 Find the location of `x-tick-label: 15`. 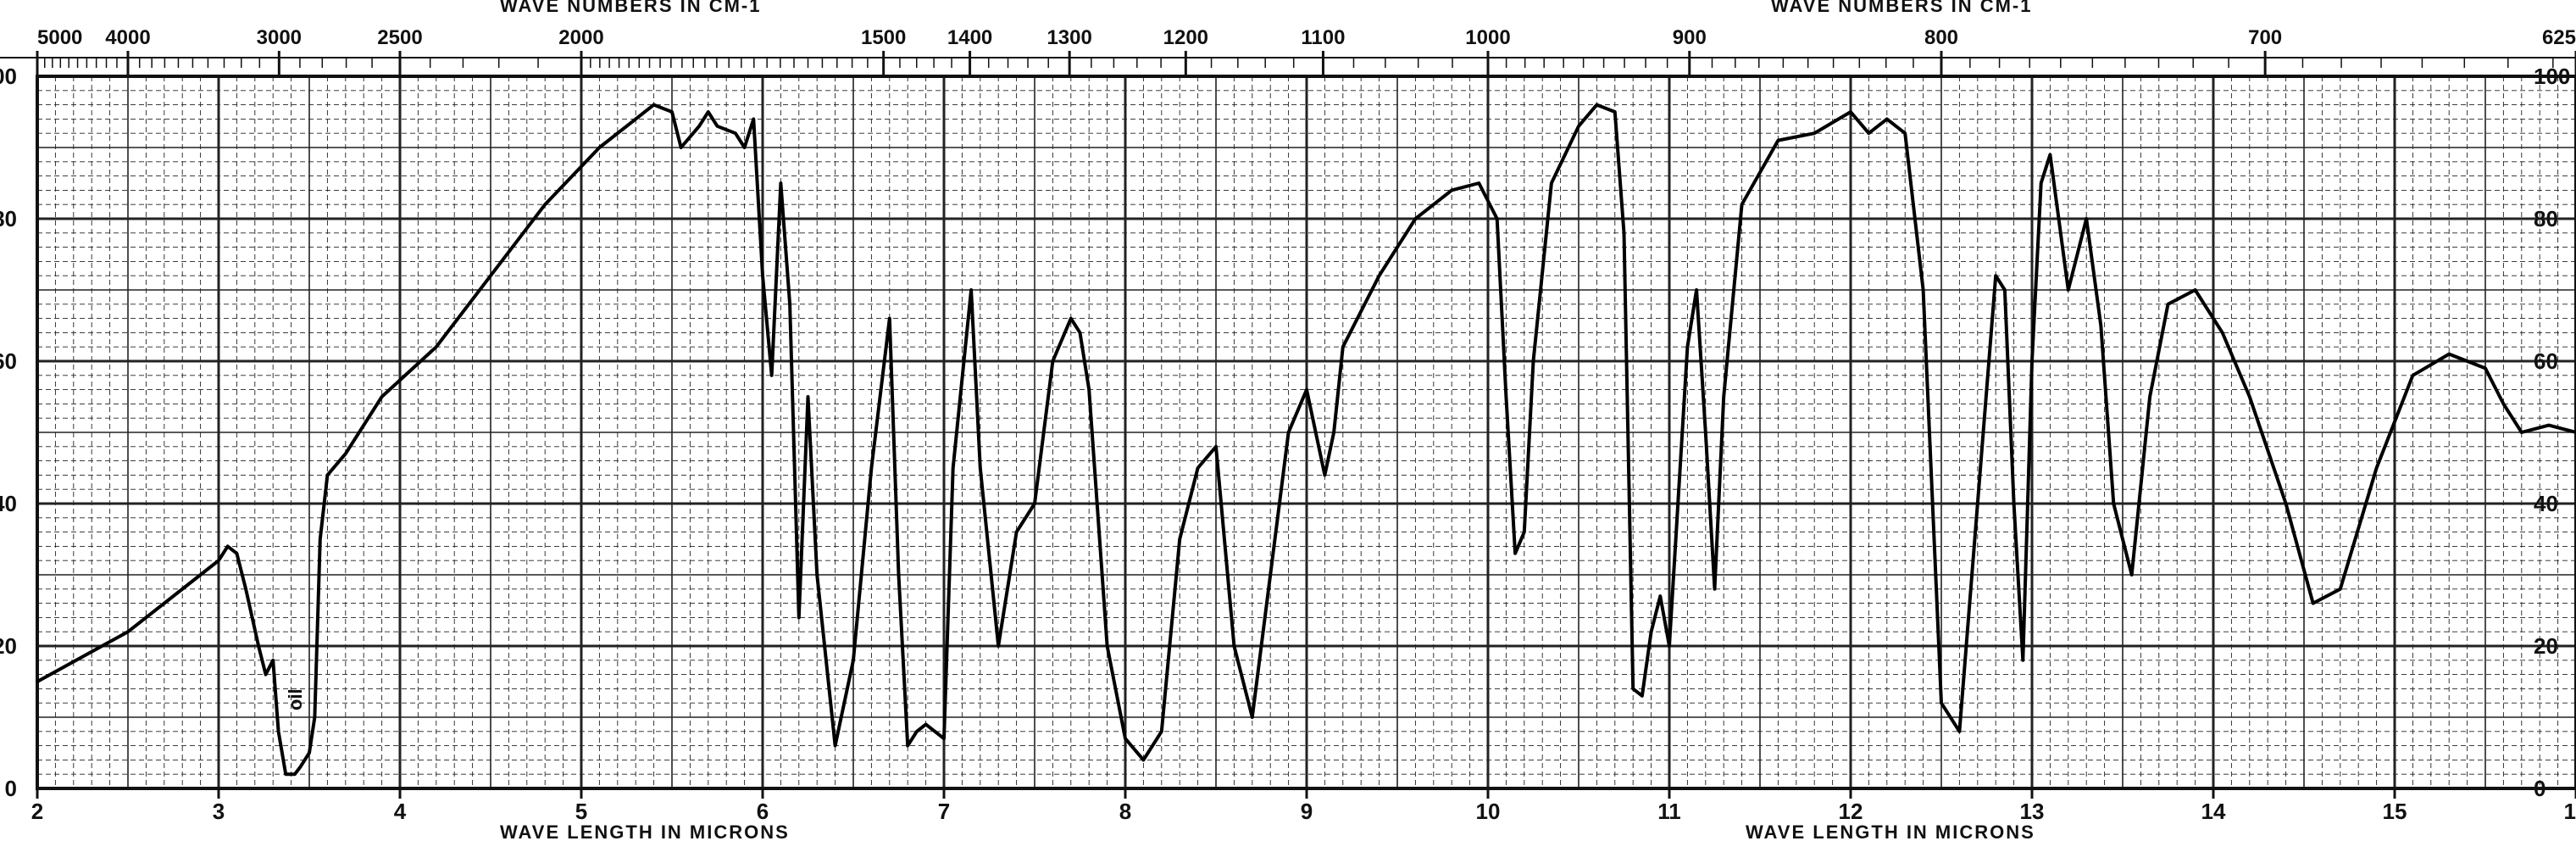

x-tick-label: 15 is located at coordinates (2395, 811).